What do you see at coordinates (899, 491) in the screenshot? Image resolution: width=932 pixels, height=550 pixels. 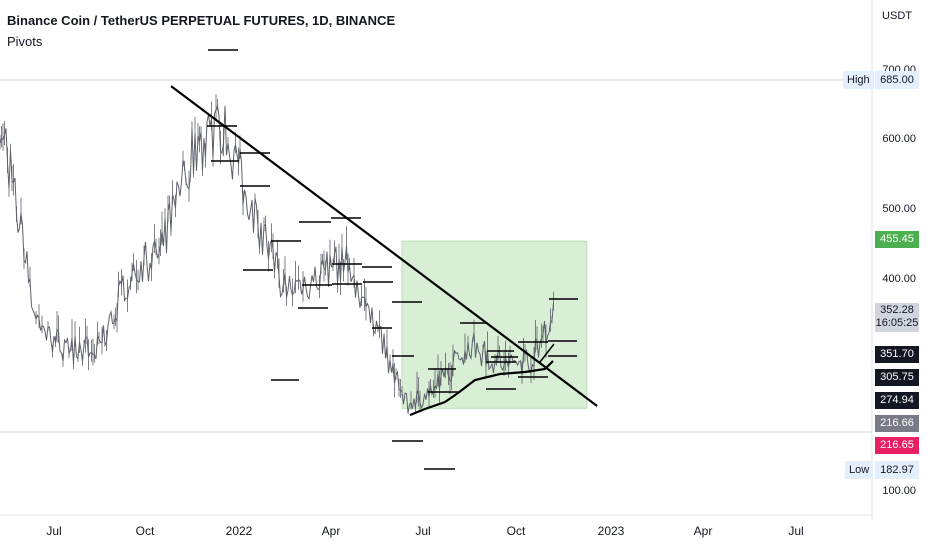 I see `y-tick-label: 100.00` at bounding box center [899, 491].